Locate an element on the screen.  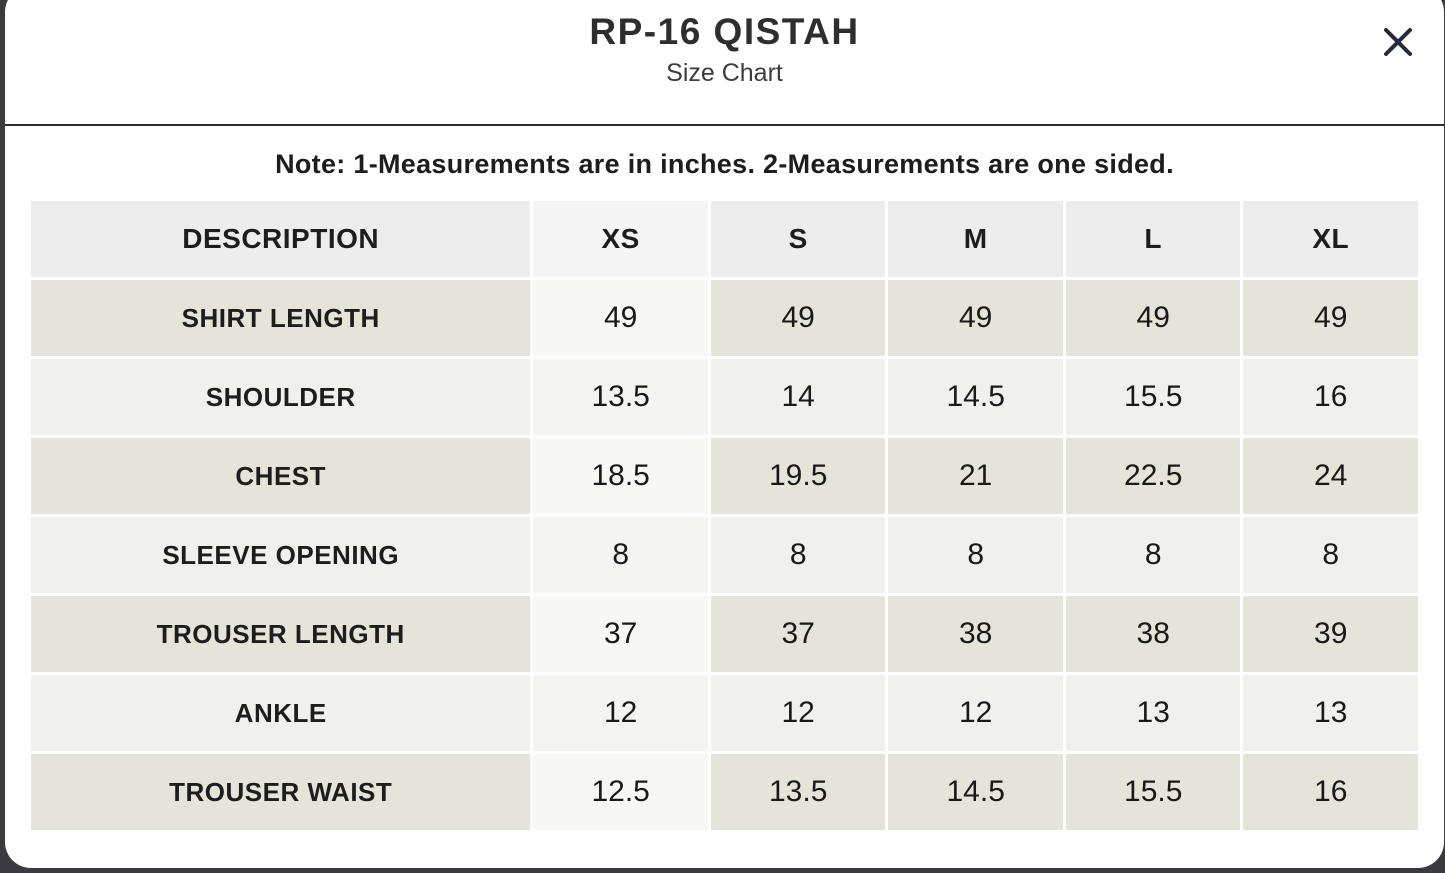
modal-subtitle: Size Chart is located at coordinates (724, 73).